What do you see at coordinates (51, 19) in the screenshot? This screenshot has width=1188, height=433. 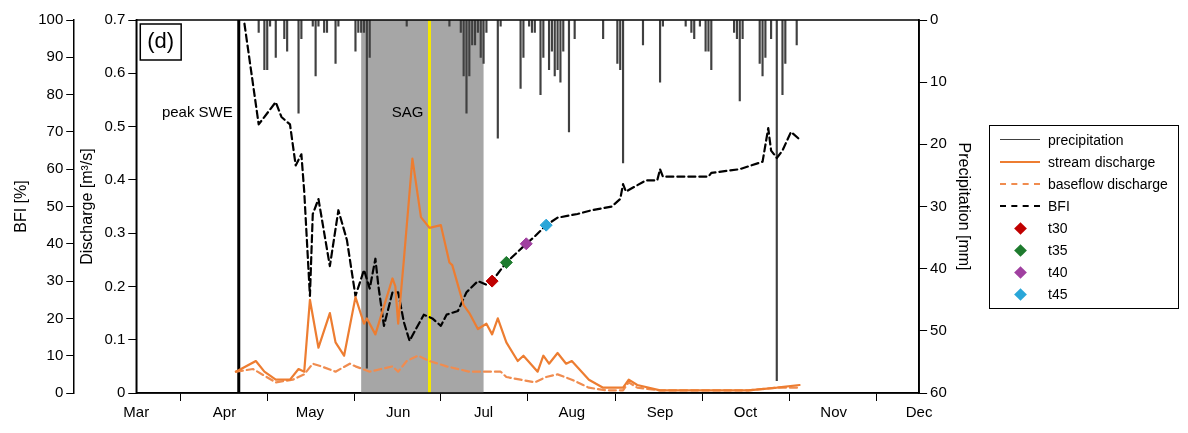 I see `y2-tick-label: 100` at bounding box center [51, 19].